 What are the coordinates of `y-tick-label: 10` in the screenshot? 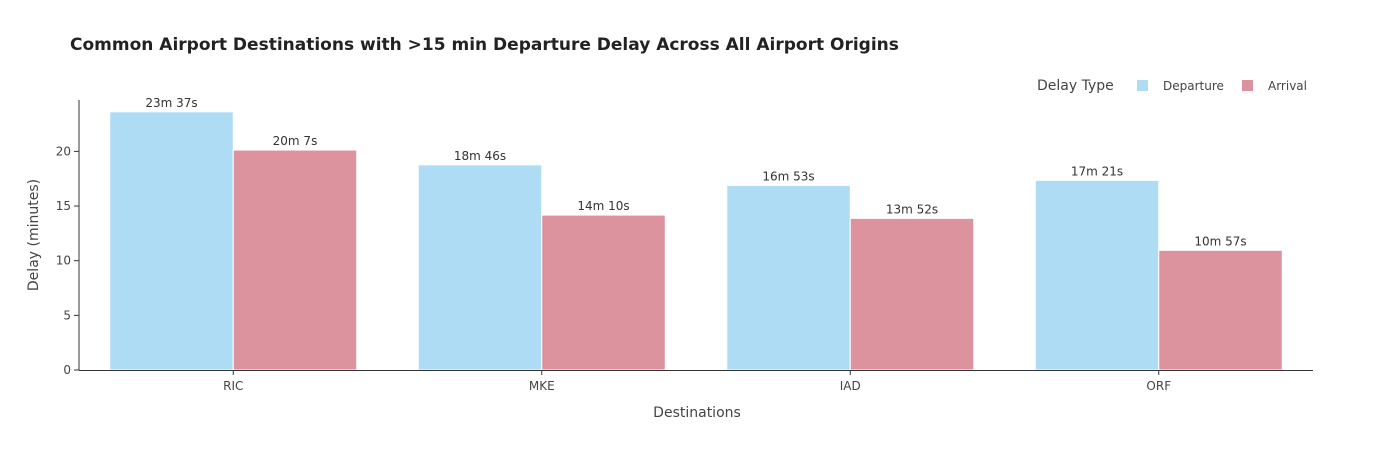 It's located at (63, 261).